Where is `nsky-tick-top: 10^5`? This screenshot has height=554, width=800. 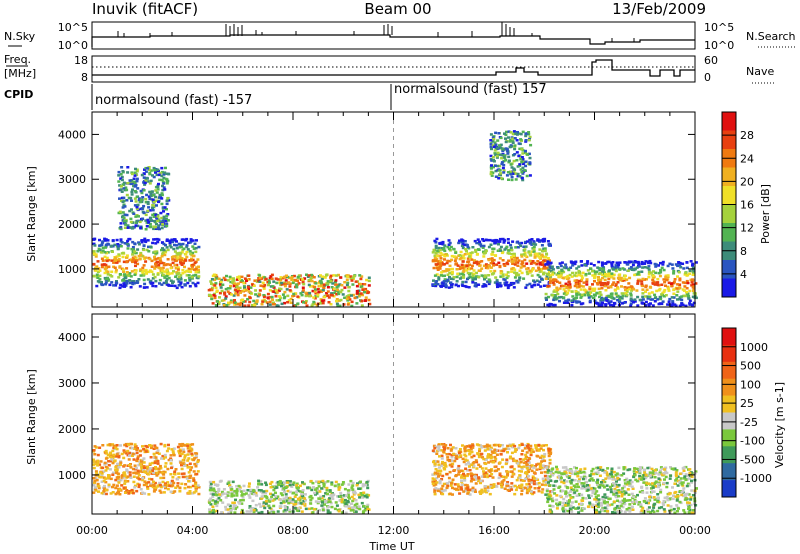 nsky-tick-top: 10^5 is located at coordinates (73, 27).